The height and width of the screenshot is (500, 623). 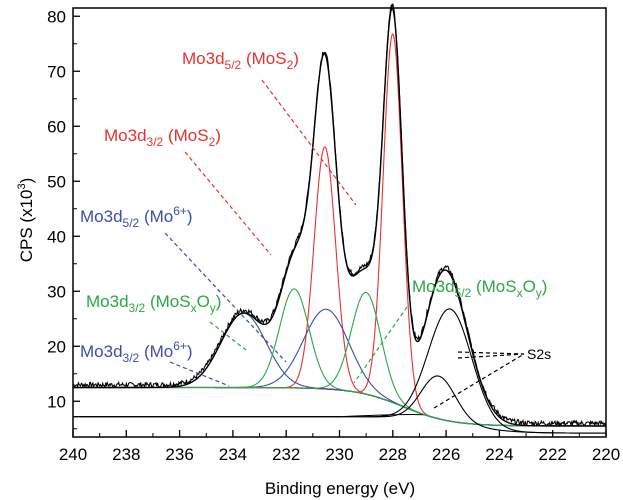 I want to click on x-tick-label-236: 236, so click(x=179, y=454).